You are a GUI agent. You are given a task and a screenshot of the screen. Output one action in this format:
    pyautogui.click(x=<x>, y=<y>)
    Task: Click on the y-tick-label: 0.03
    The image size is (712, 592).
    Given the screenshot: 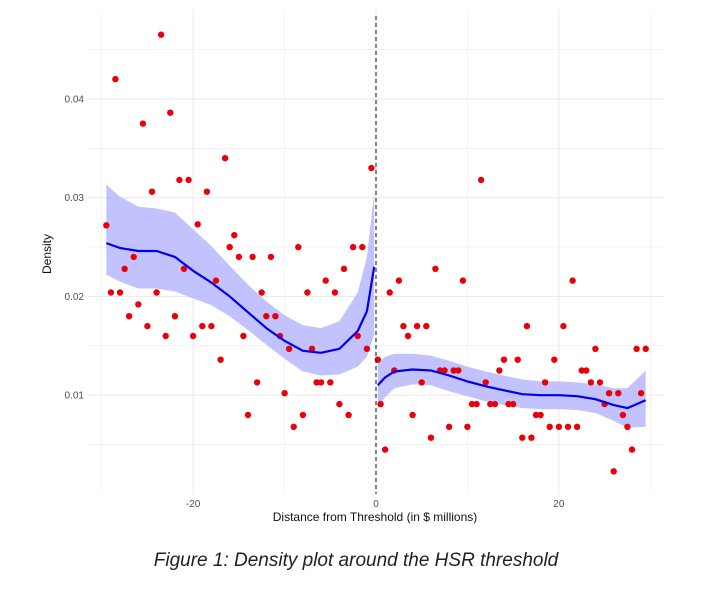 What is the action you would take?
    pyautogui.click(x=75, y=198)
    